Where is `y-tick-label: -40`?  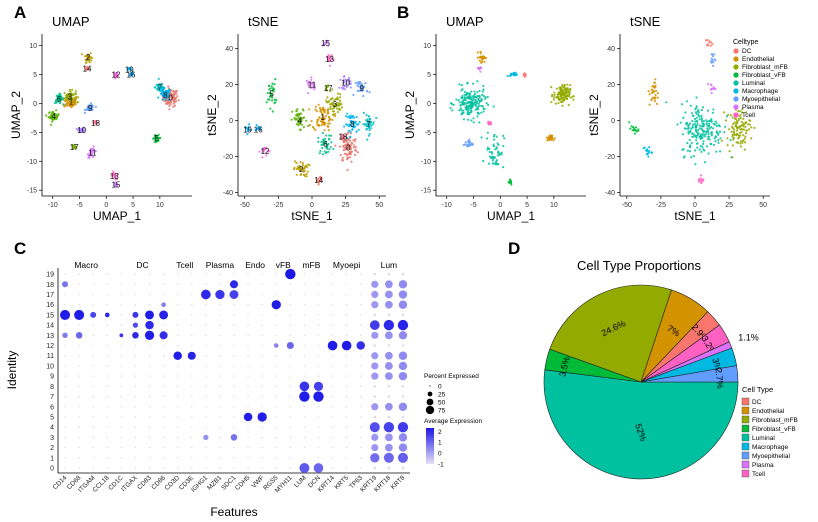 y-tick-label: -40 is located at coordinates (610, 193).